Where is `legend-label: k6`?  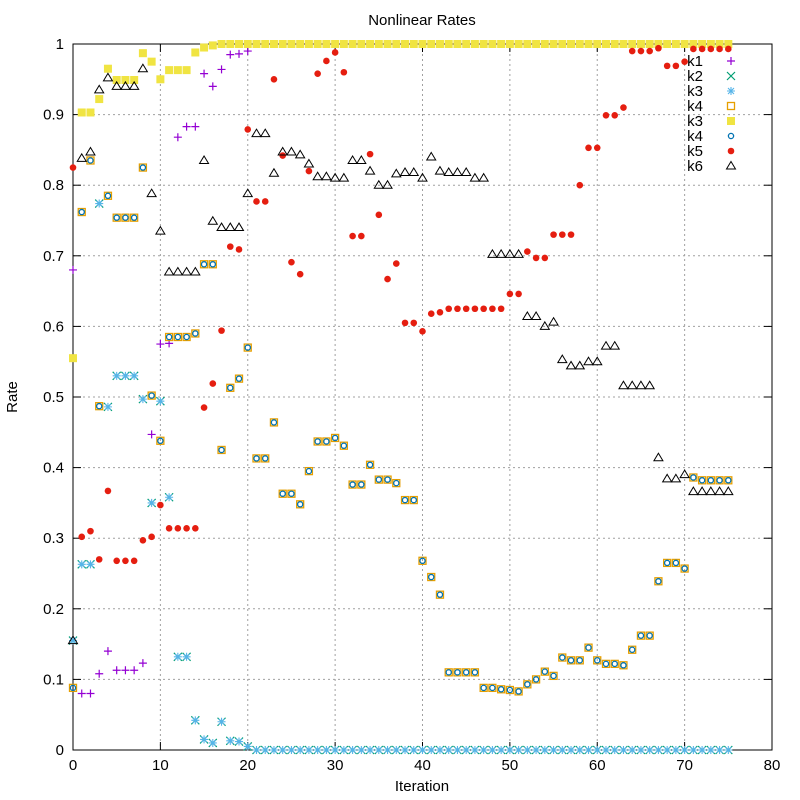
legend-label: k6 is located at coordinates (695, 166).